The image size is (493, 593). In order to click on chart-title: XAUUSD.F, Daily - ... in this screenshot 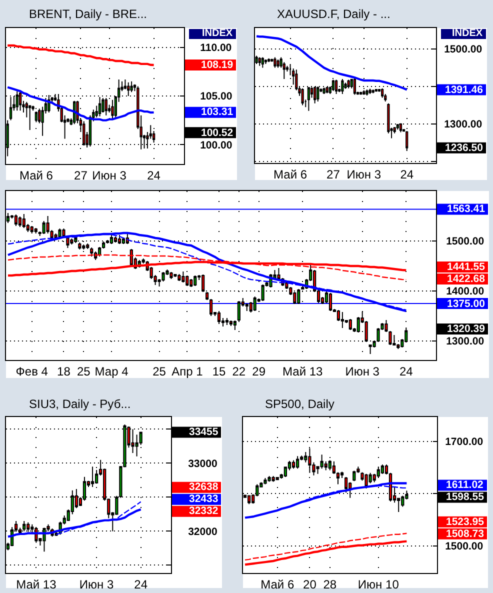, I will do `click(333, 14)`.